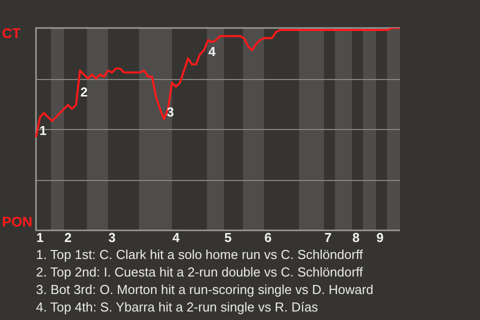  What do you see at coordinates (228, 237) in the screenshot?
I see `x-tick-label: 5` at bounding box center [228, 237].